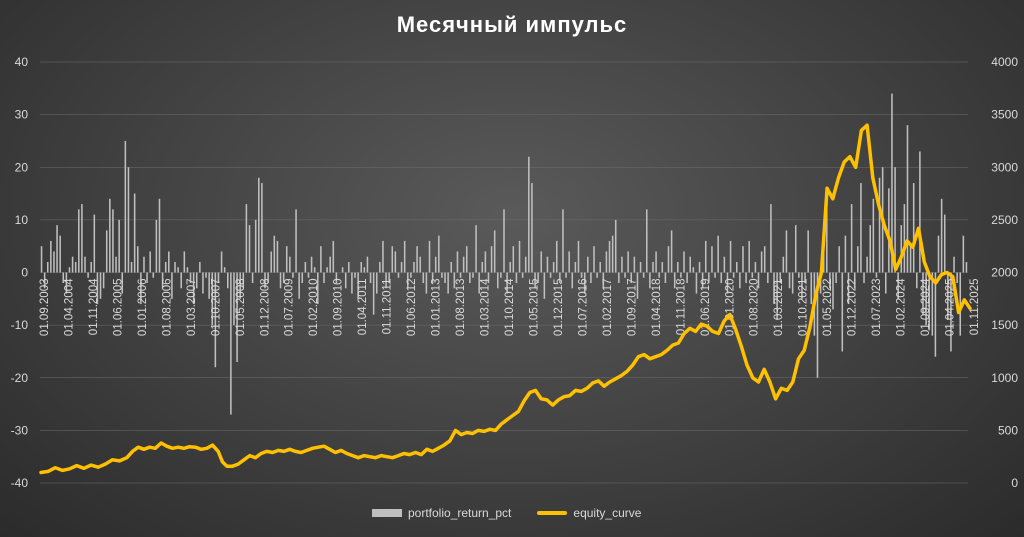 This screenshot has width=1024, height=537. What do you see at coordinates (681, 307) in the screenshot?
I see `x-tick-label: 01.11.2018` at bounding box center [681, 307].